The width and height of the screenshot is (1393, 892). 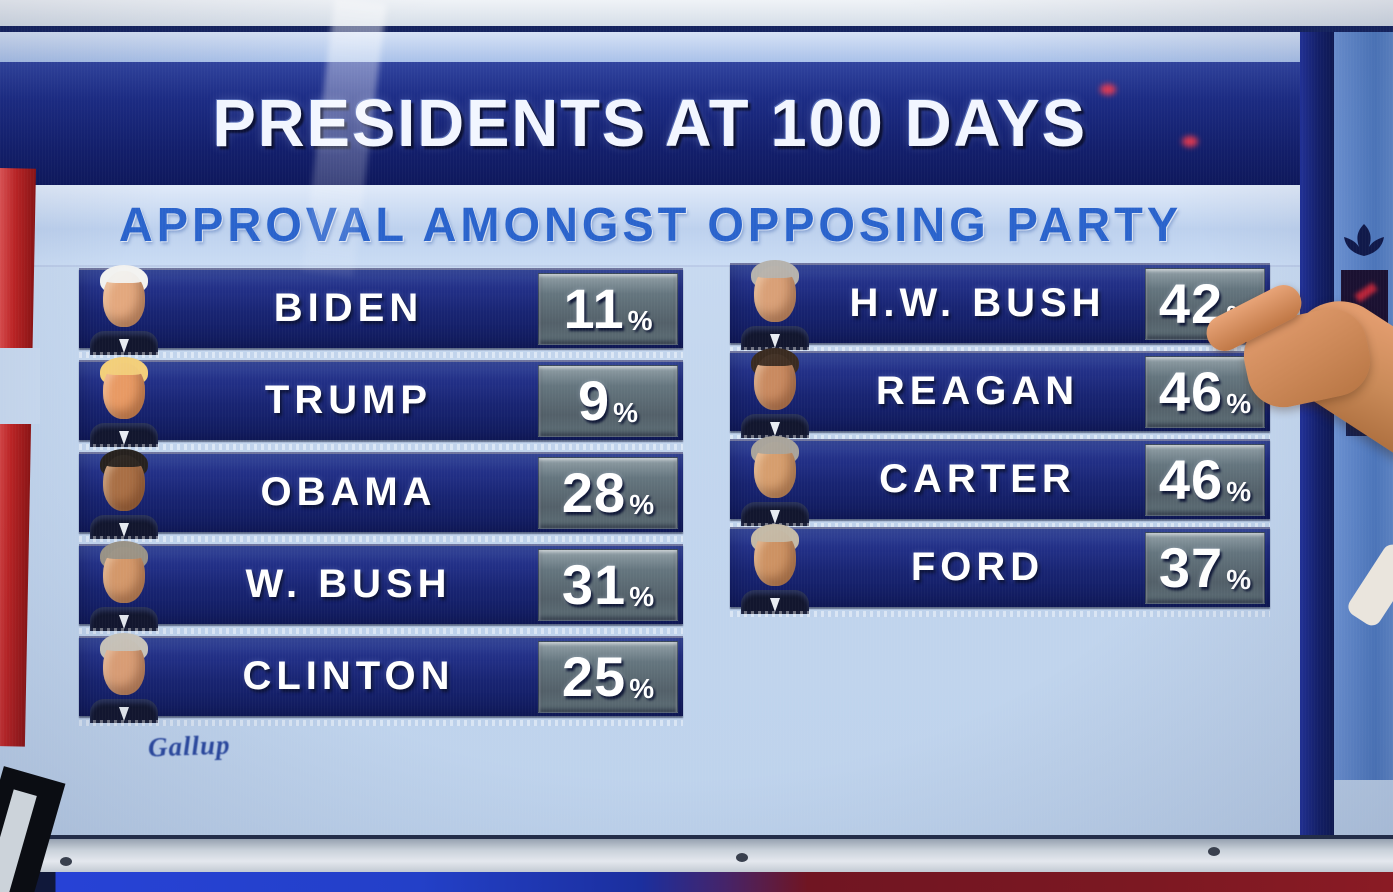 I want to click on president-row-reagan: REAGAN 46 %, so click(x=1000, y=394).